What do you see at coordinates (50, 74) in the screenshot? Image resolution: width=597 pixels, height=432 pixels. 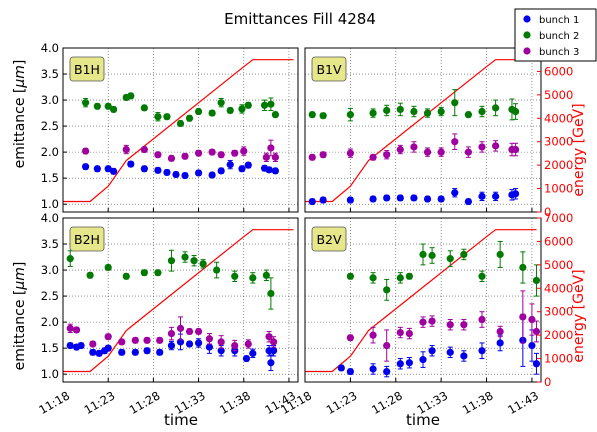 I see `y-tick-label: 3.5` at bounding box center [50, 74].